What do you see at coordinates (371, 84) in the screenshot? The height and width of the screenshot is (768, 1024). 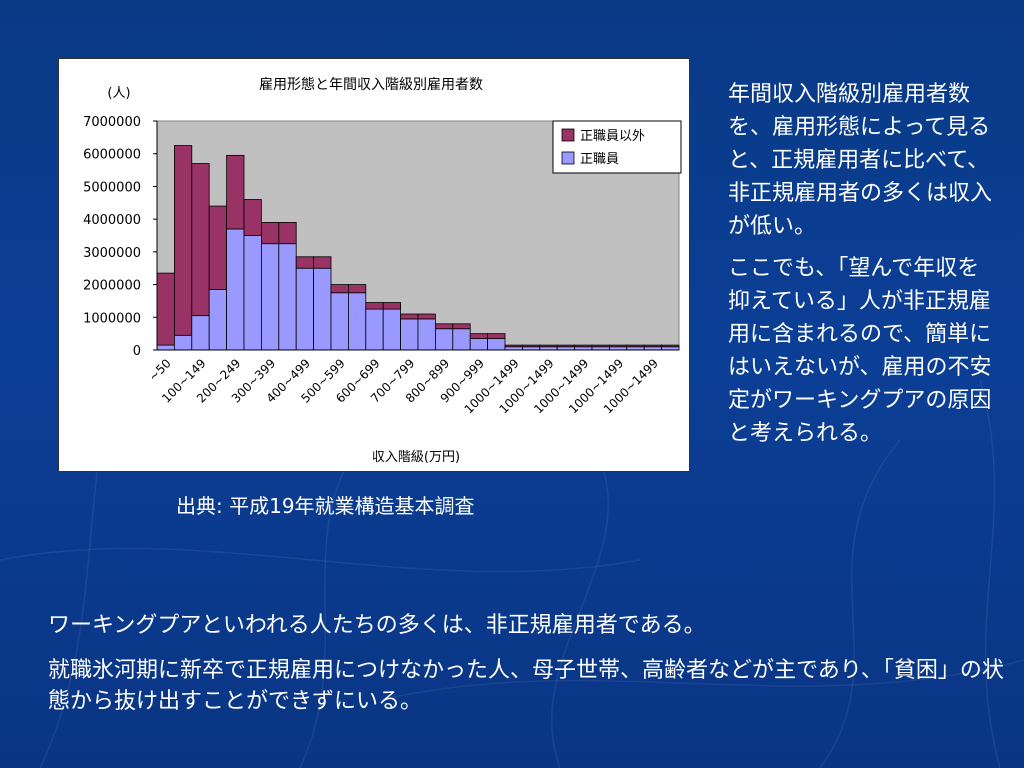 I see `chart-title: 雇用形態と年間収入階級別雇用者数` at bounding box center [371, 84].